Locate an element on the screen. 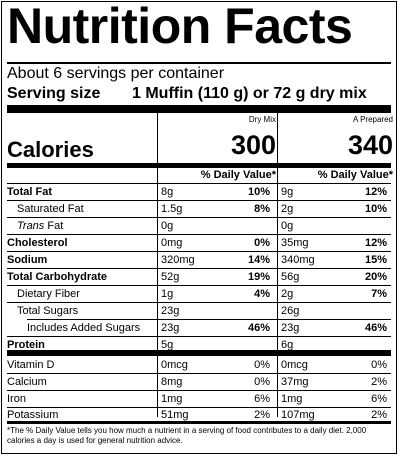 The height and width of the screenshot is (456, 400). nutrient-name: Calcium is located at coordinates (27, 382).